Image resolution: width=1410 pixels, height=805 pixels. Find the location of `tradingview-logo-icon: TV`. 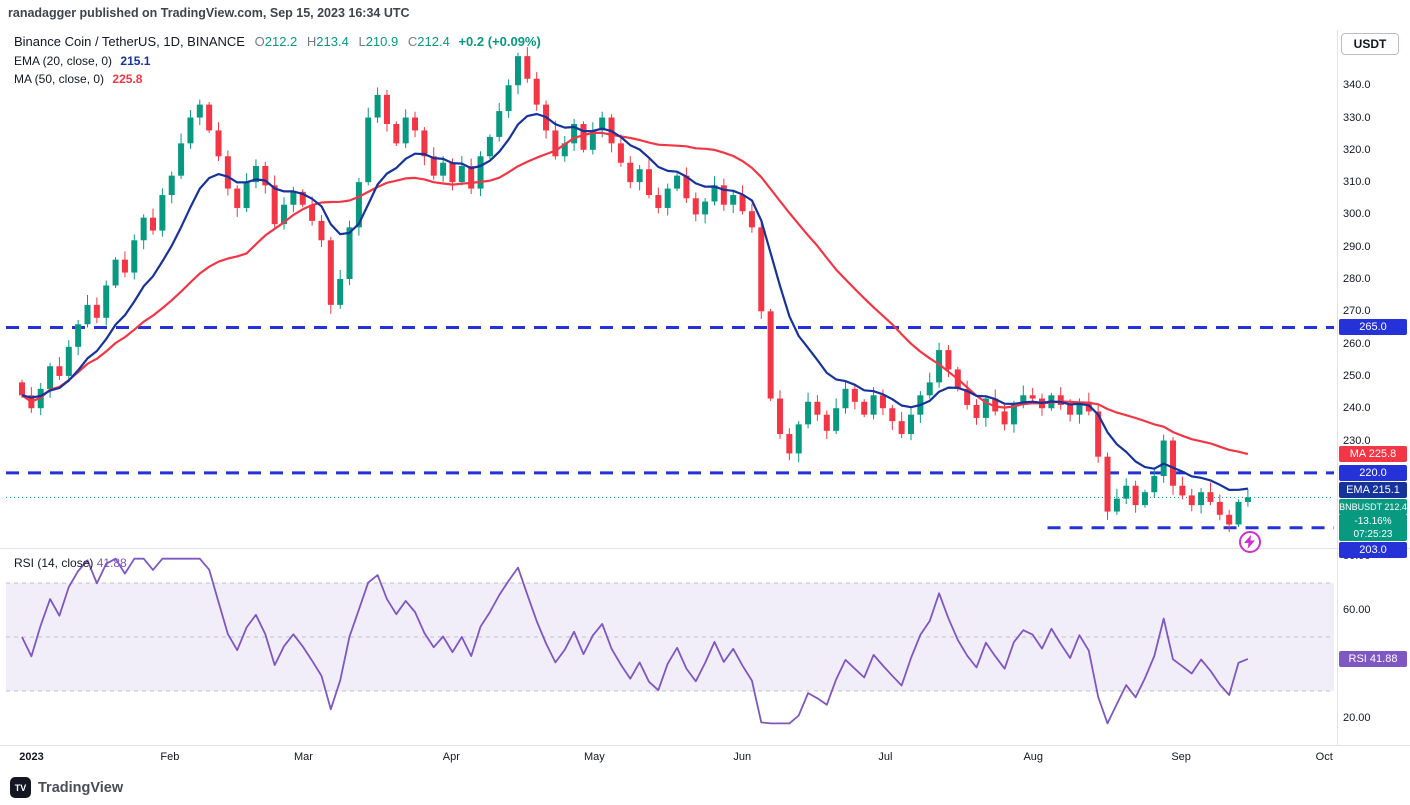

tradingview-logo-icon: TV is located at coordinates (20, 787).